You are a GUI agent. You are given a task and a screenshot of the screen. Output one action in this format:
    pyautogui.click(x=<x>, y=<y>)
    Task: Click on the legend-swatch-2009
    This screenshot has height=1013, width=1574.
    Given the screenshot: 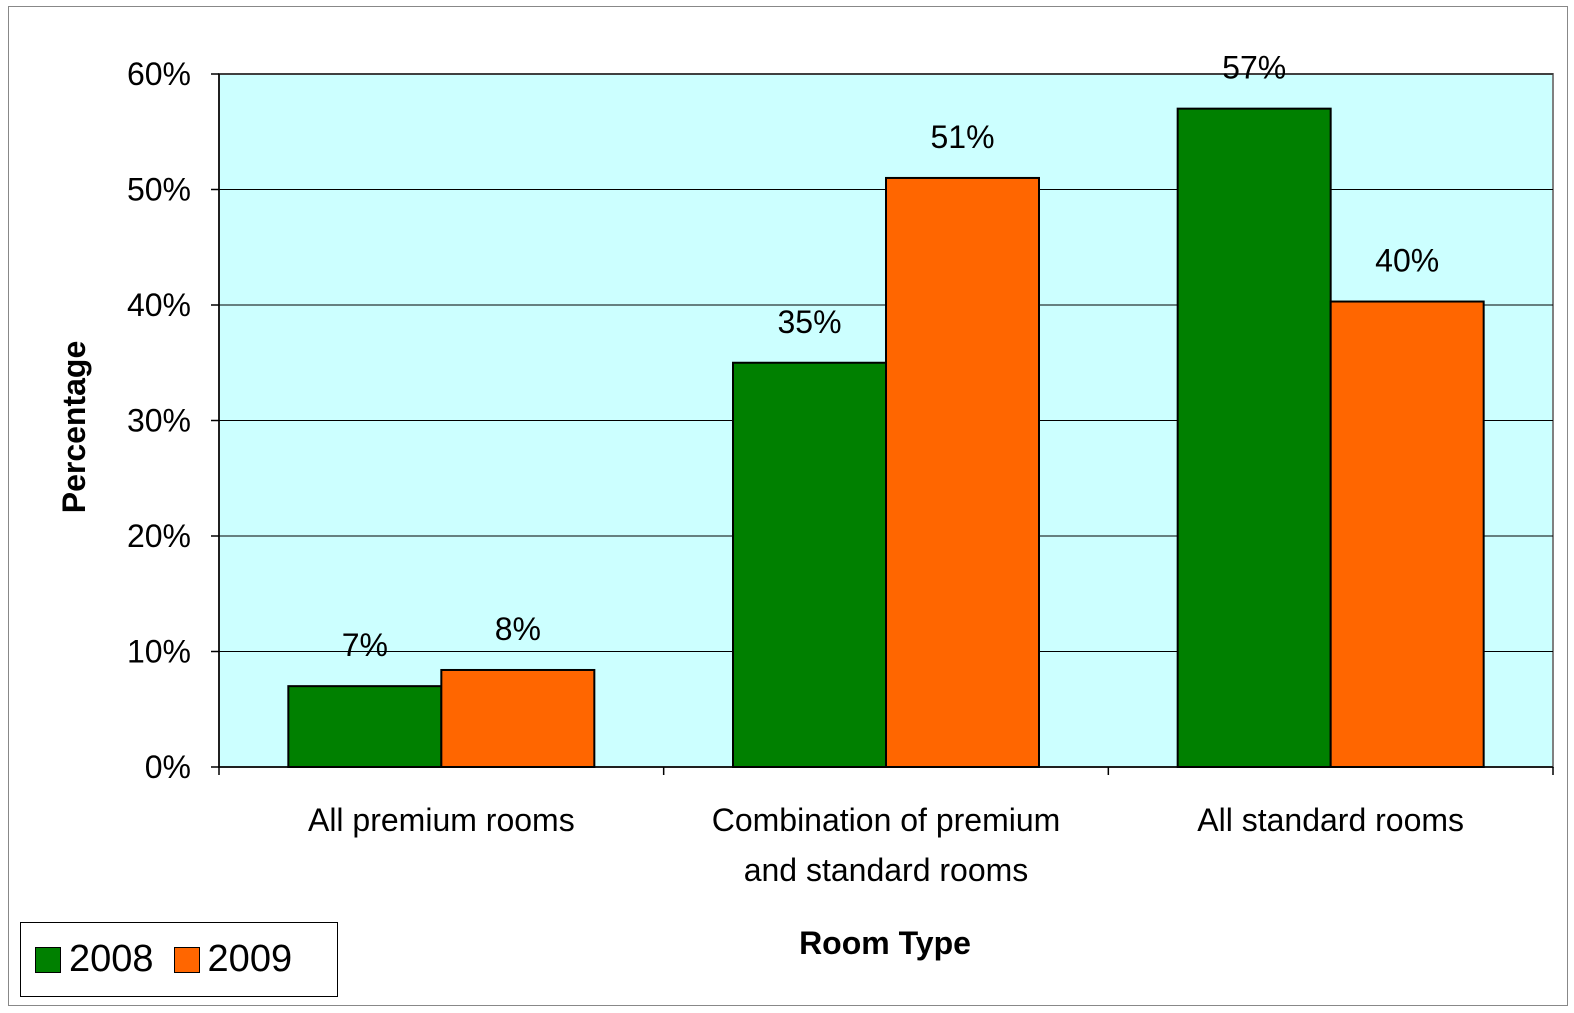 What is the action you would take?
    pyautogui.click(x=186, y=959)
    